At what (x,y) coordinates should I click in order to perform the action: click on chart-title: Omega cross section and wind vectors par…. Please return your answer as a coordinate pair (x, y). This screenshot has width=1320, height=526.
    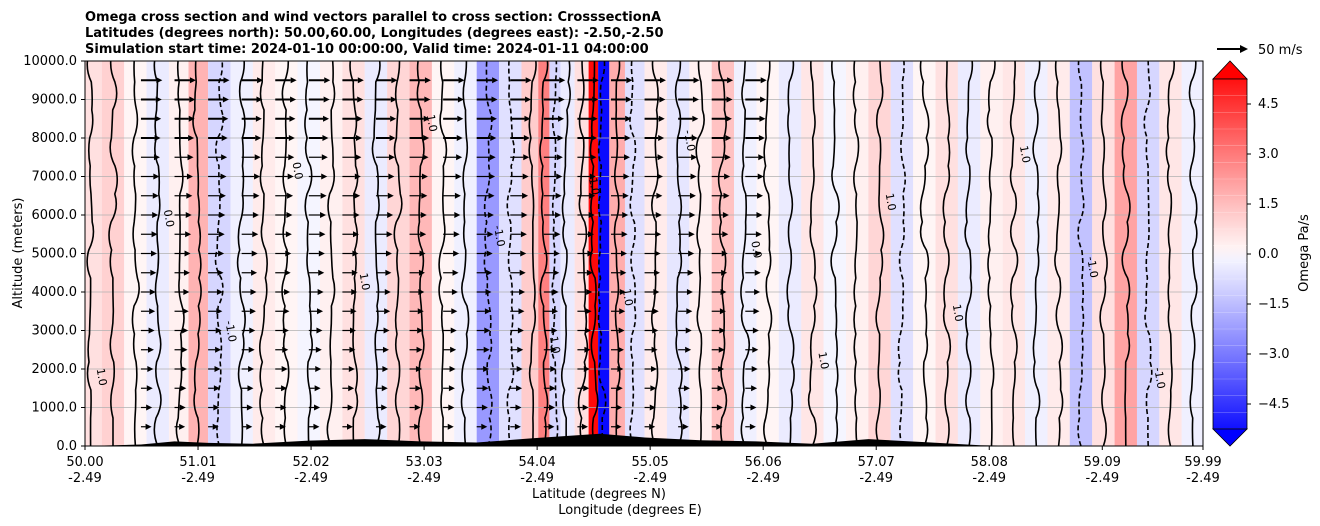
    Looking at the image, I should click on (374, 33).